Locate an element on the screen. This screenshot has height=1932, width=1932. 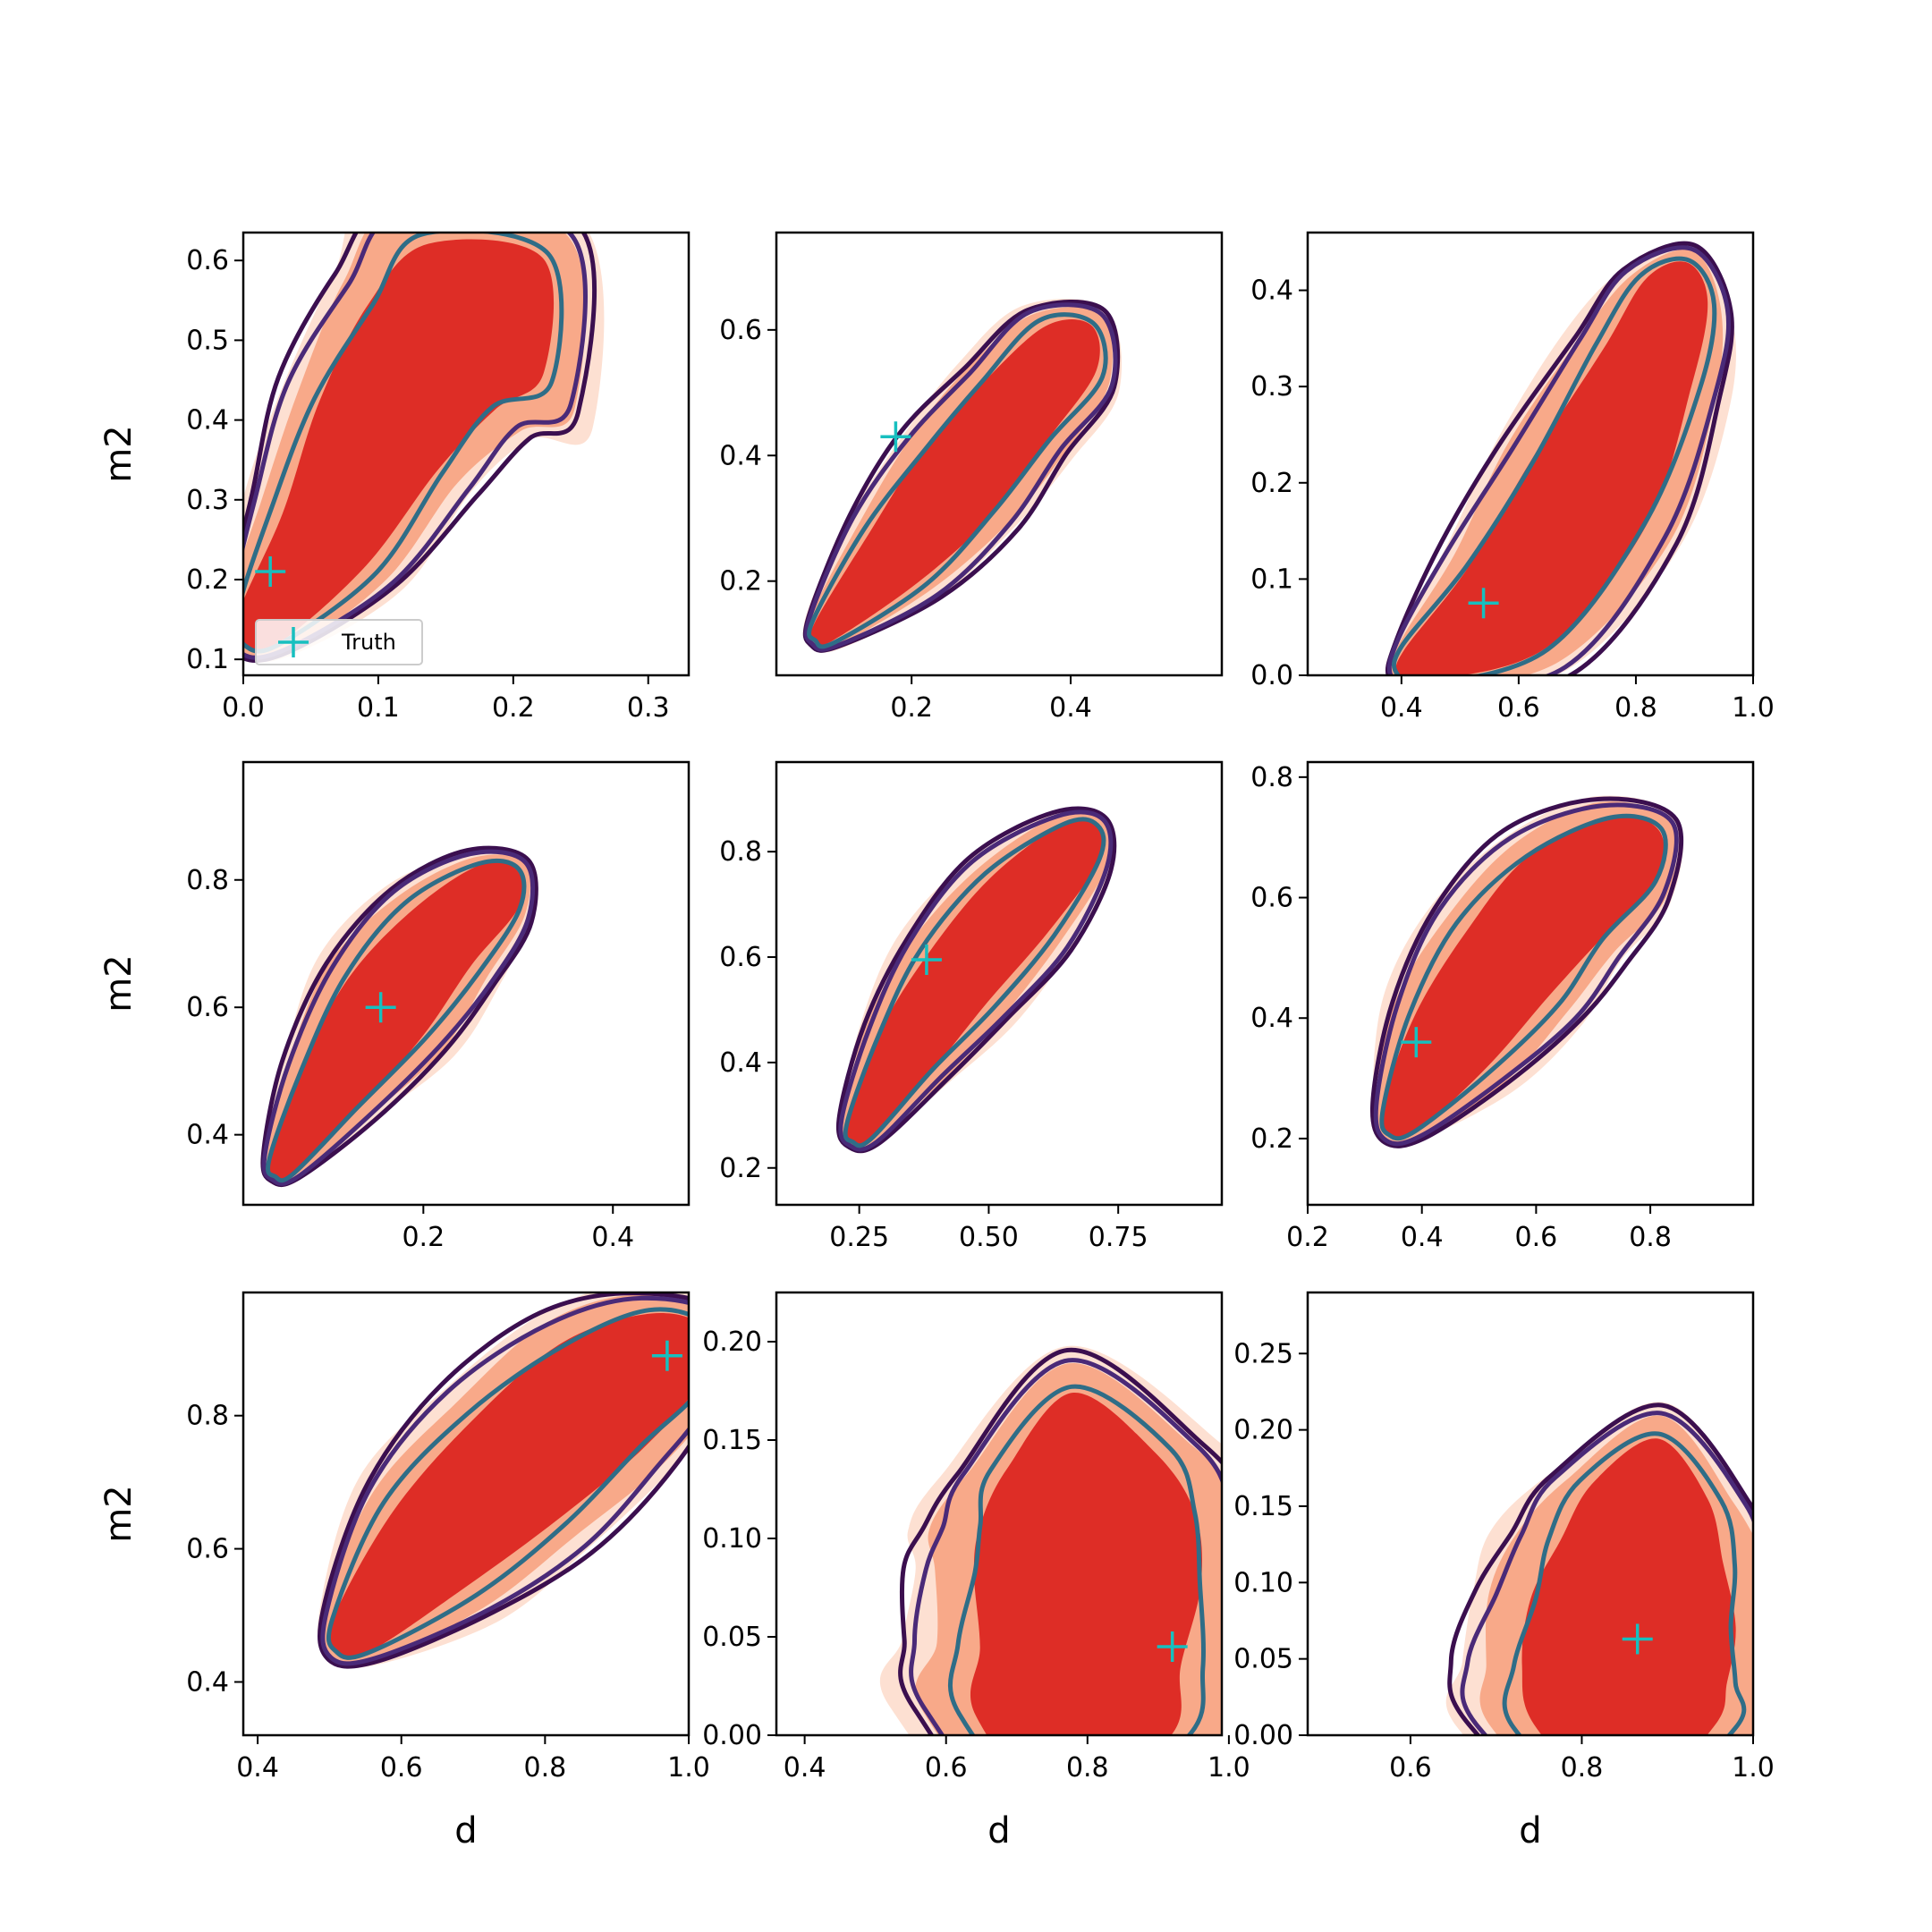
y-tick-label: 0.05 is located at coordinates (1263, 1659).